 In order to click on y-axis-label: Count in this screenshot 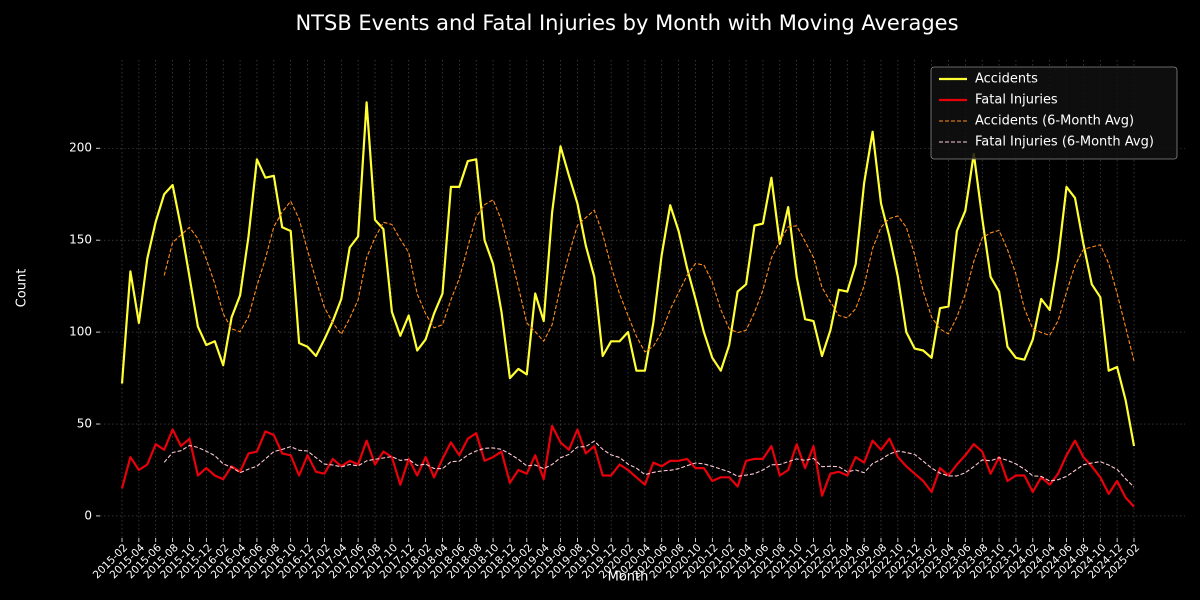, I will do `click(22, 288)`.